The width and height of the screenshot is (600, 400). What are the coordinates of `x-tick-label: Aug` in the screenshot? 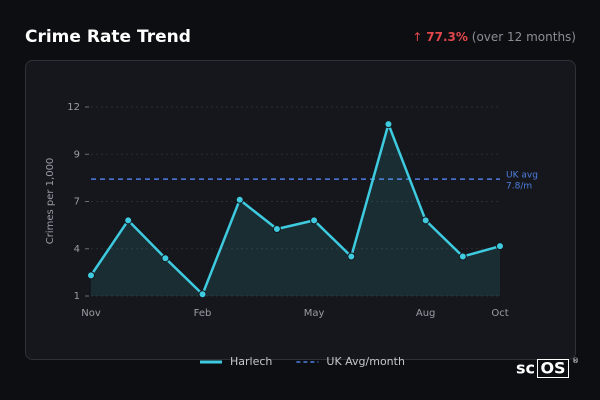 It's located at (426, 313).